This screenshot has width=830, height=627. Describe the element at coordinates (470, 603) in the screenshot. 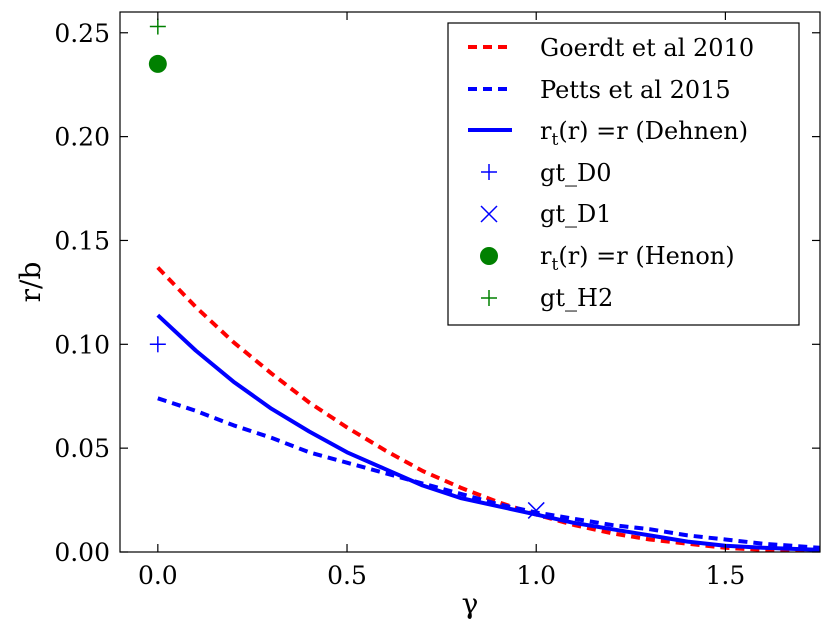

I see `x-axis-label: γ` at that location.